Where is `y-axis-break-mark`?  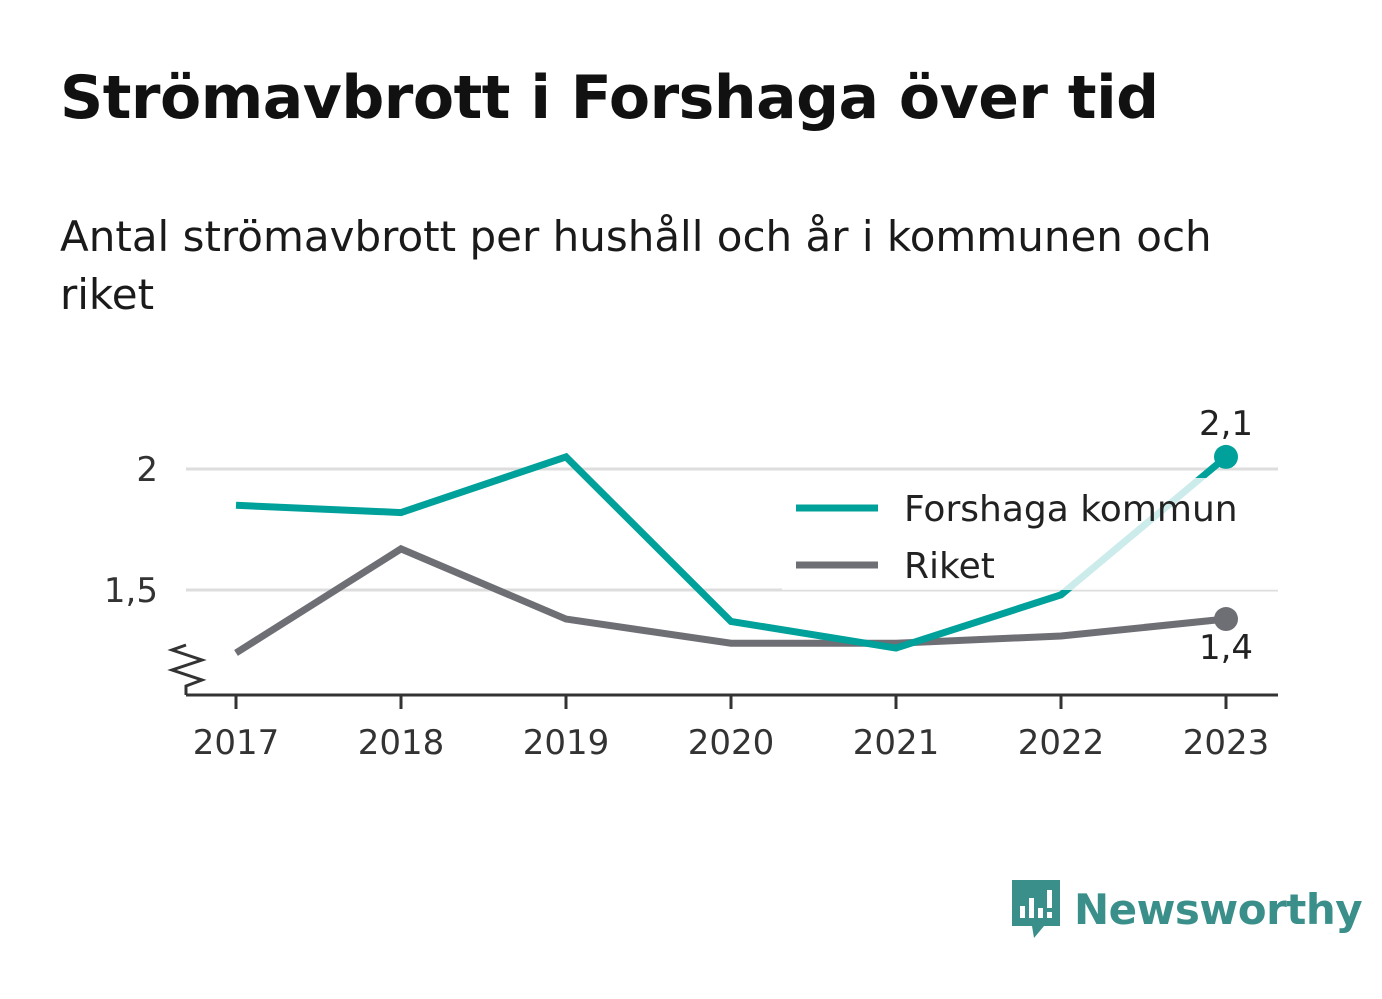
y-axis-break-mark is located at coordinates (187, 669).